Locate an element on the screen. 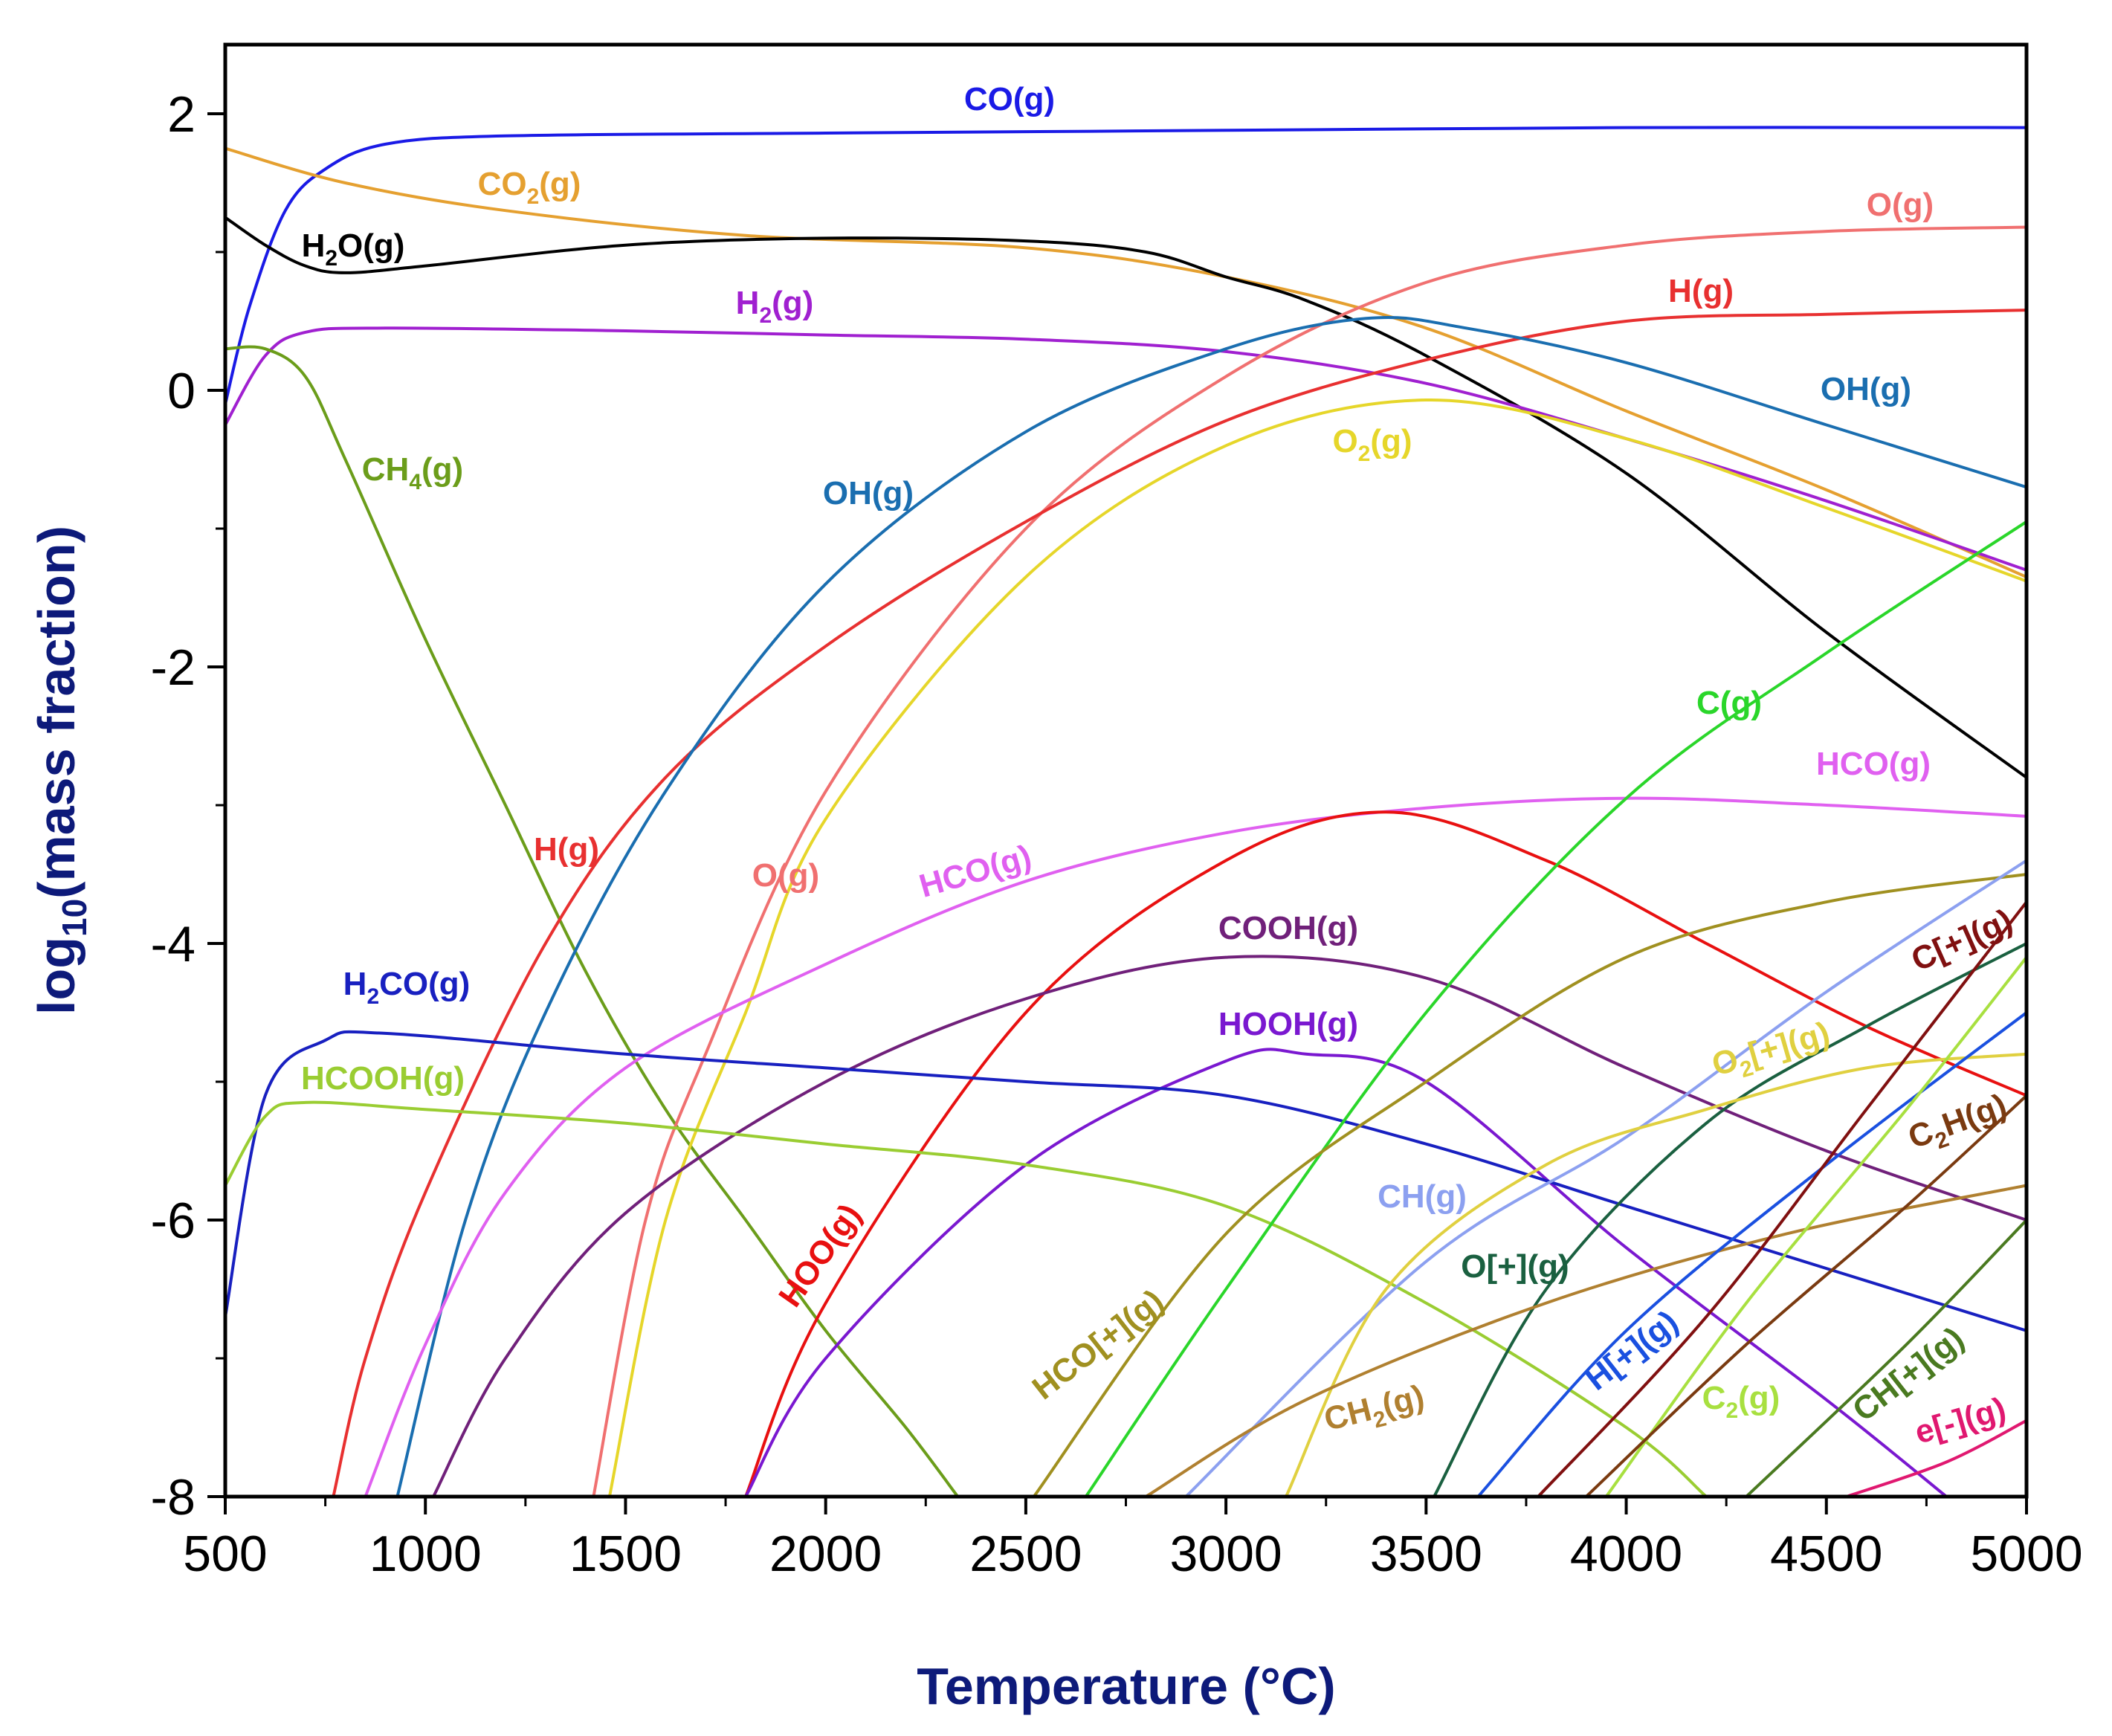 The height and width of the screenshot is (1736, 2112). series-line-h-g is located at coordinates (1751, 1254).